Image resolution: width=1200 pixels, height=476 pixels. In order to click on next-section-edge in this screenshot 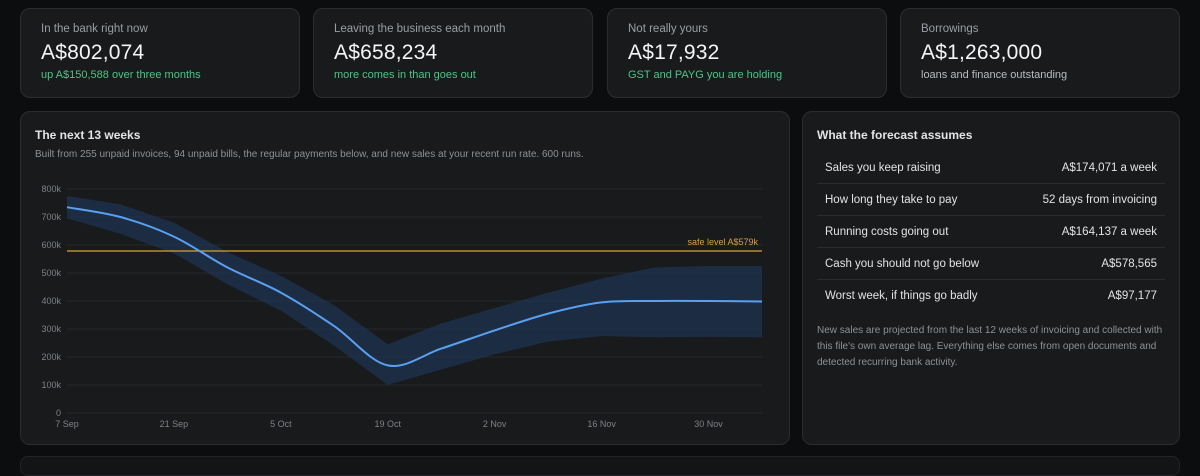, I will do `click(600, 466)`.